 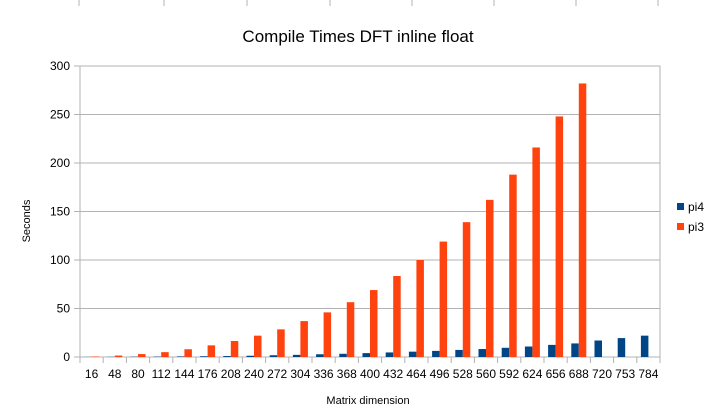 What do you see at coordinates (486, 374) in the screenshot?
I see `x-tick-label: 560` at bounding box center [486, 374].